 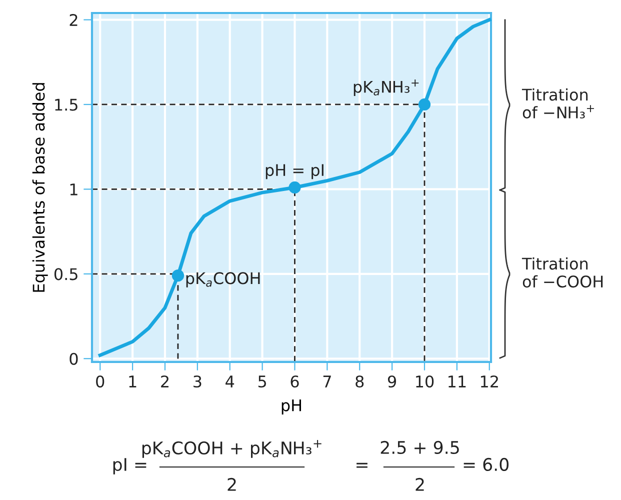 What do you see at coordinates (457, 382) in the screenshot?
I see `x-tick-label: 11` at bounding box center [457, 382].